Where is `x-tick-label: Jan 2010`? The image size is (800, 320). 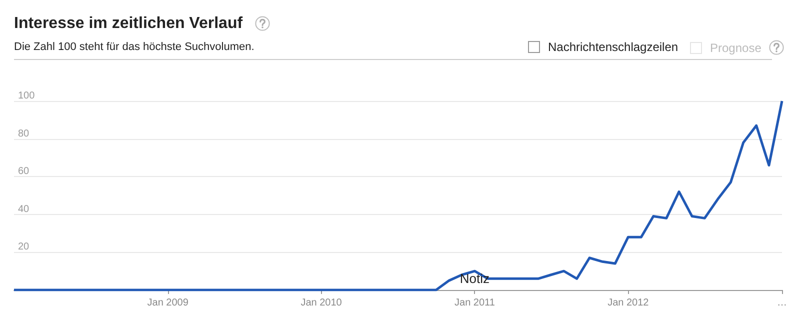 x-tick-label: Jan 2010 is located at coordinates (321, 303).